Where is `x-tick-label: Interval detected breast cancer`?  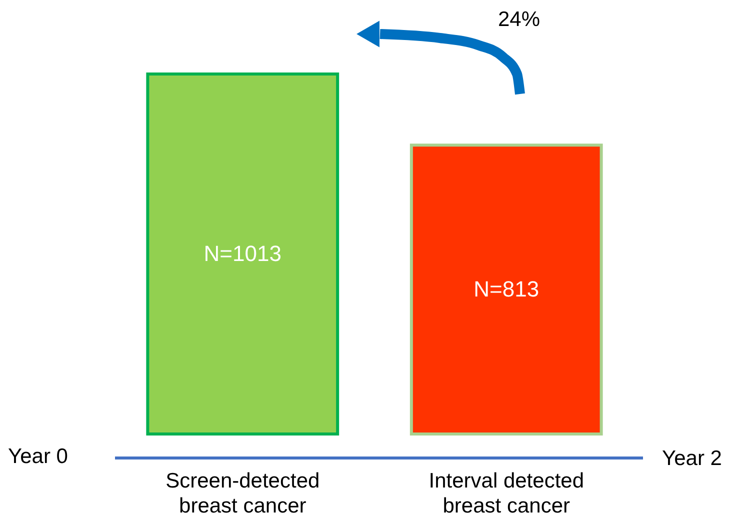
x-tick-label: Interval detected breast cancer is located at coordinates (506, 494).